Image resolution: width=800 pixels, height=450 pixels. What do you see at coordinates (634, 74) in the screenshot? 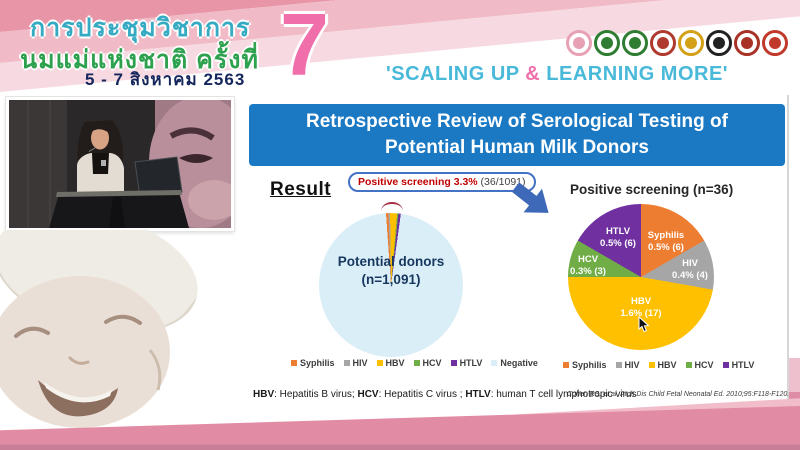
I see `slogan-close: LEARNING MORE'` at bounding box center [634, 74].